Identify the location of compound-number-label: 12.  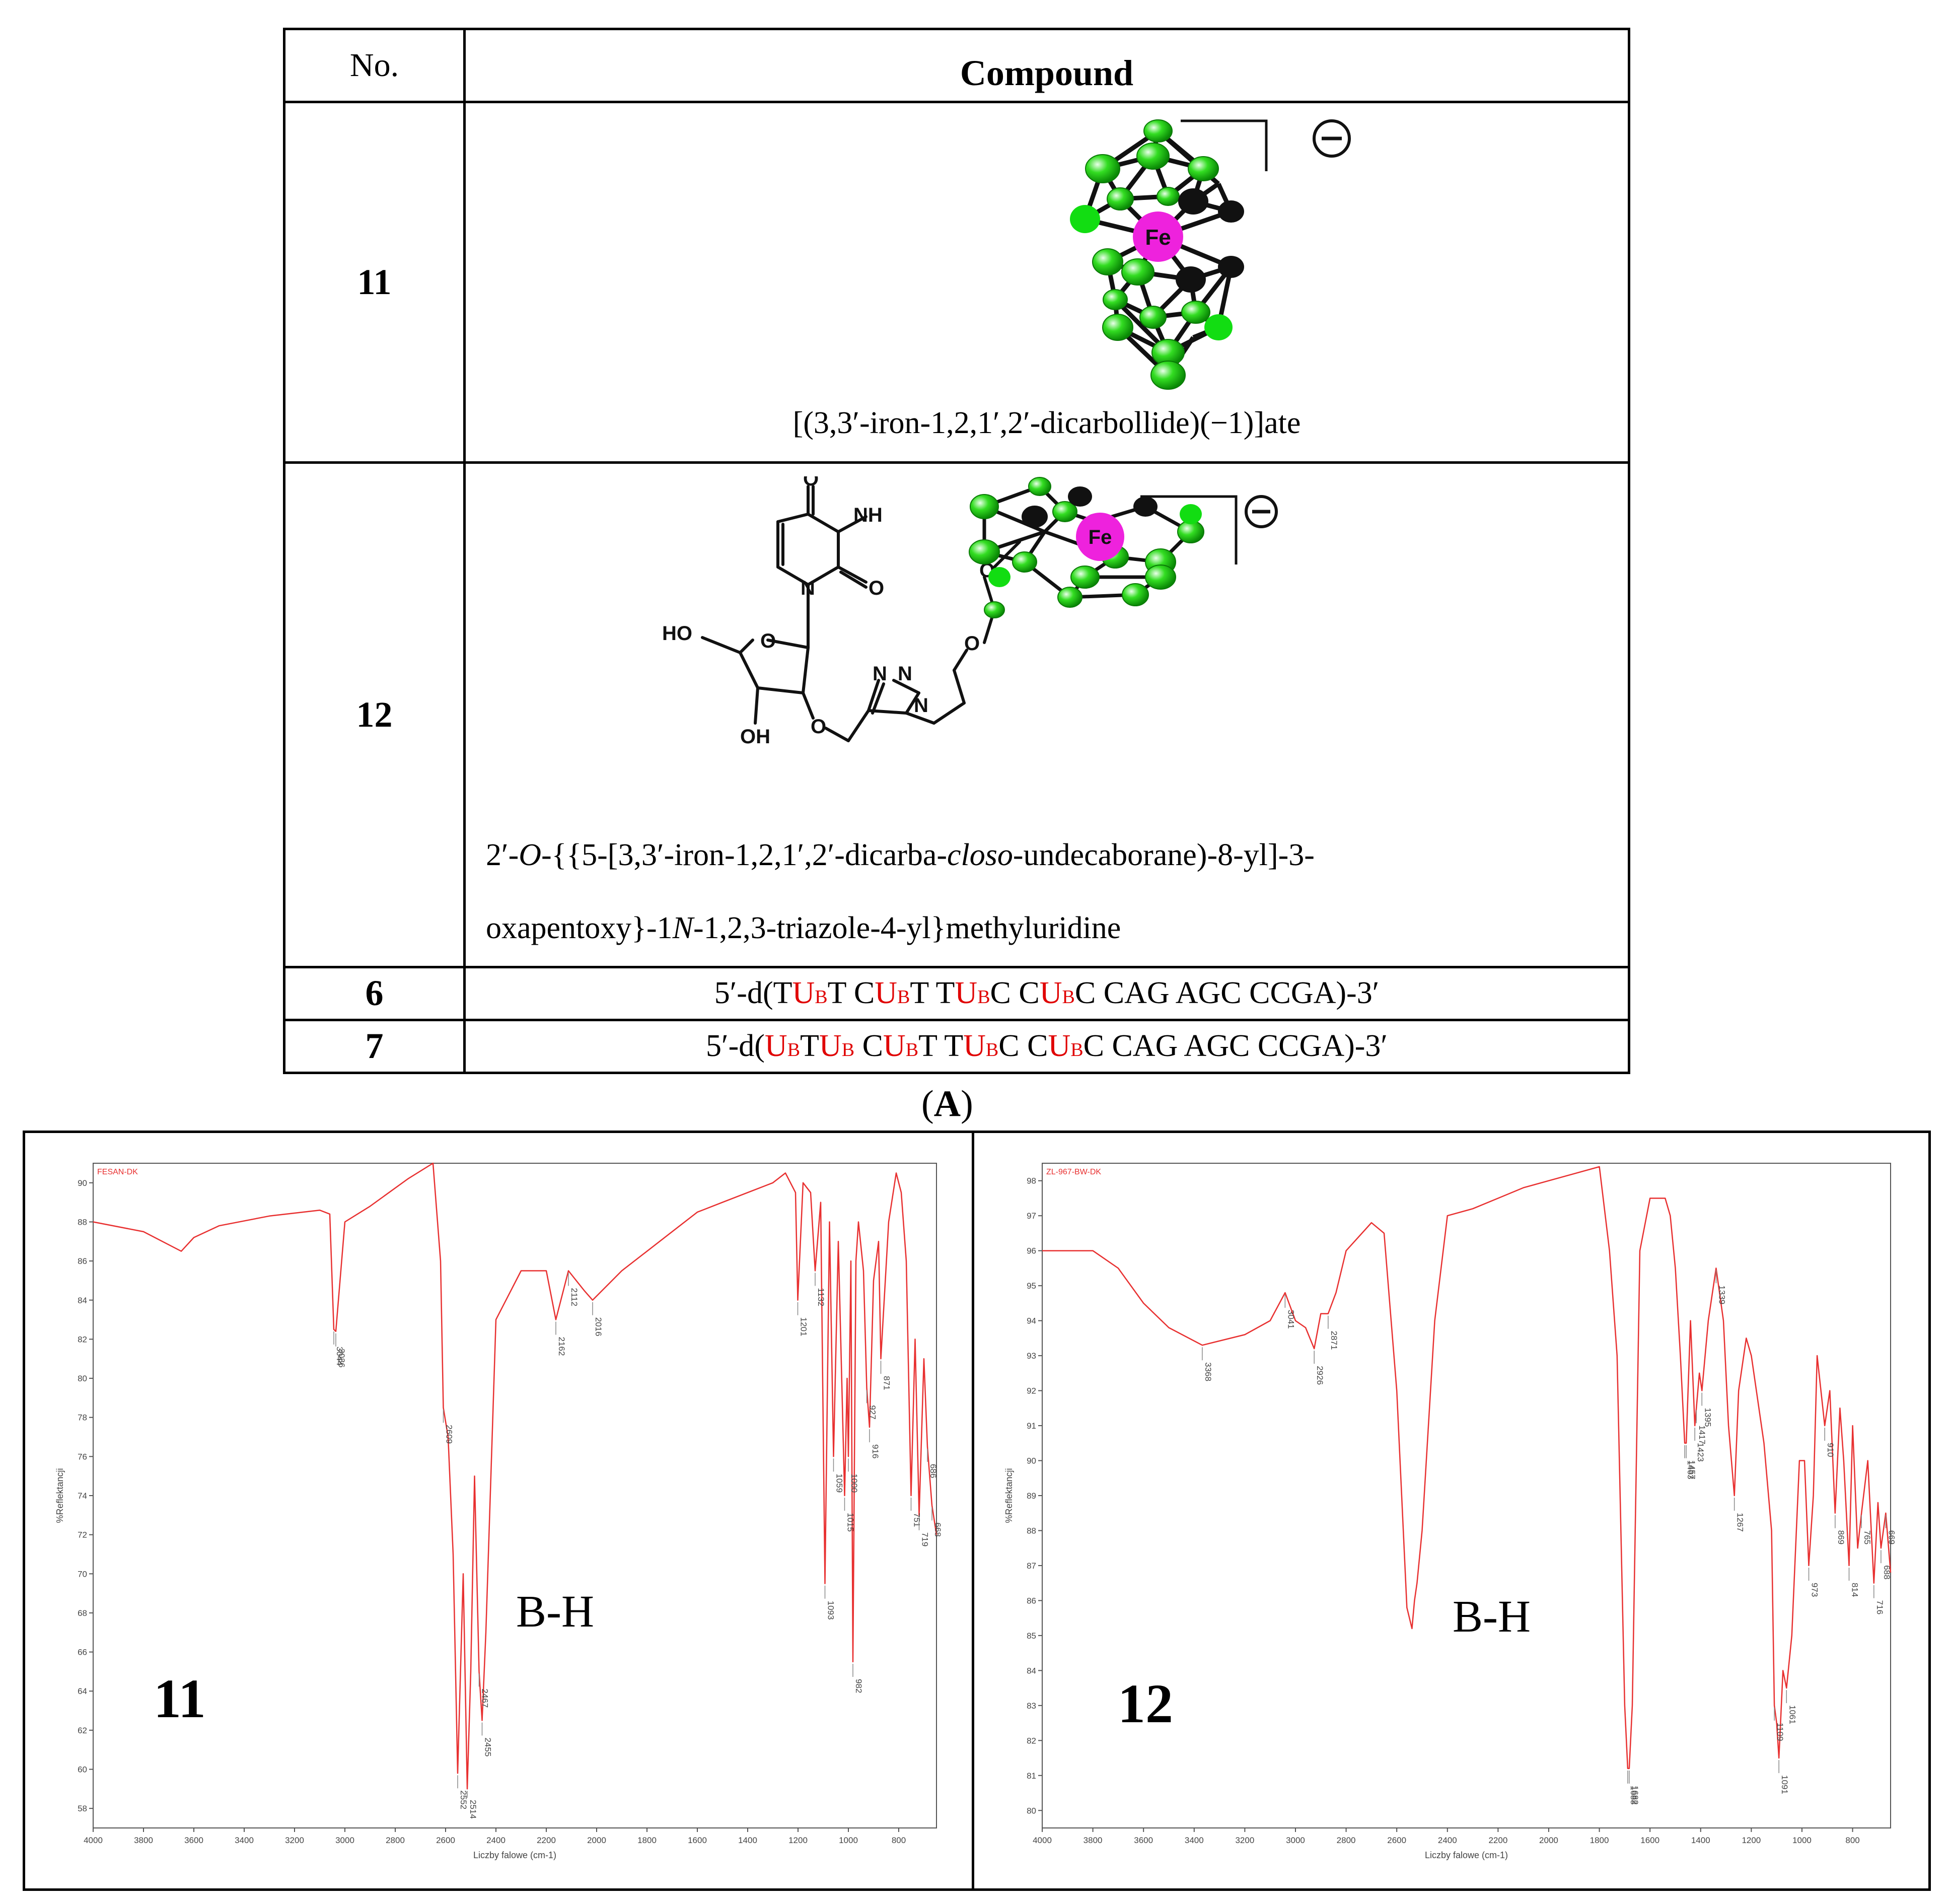
(1146, 1703).